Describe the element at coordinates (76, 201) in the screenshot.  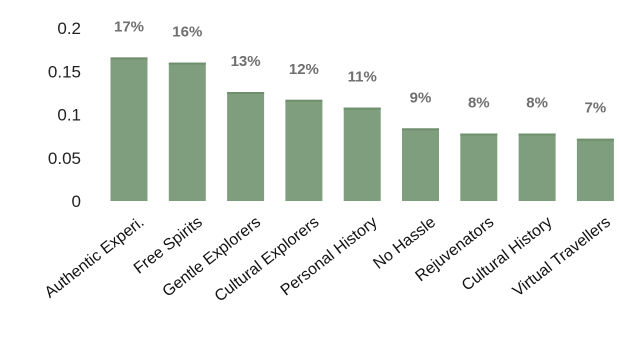
I see `y-tick-label: 0` at that location.